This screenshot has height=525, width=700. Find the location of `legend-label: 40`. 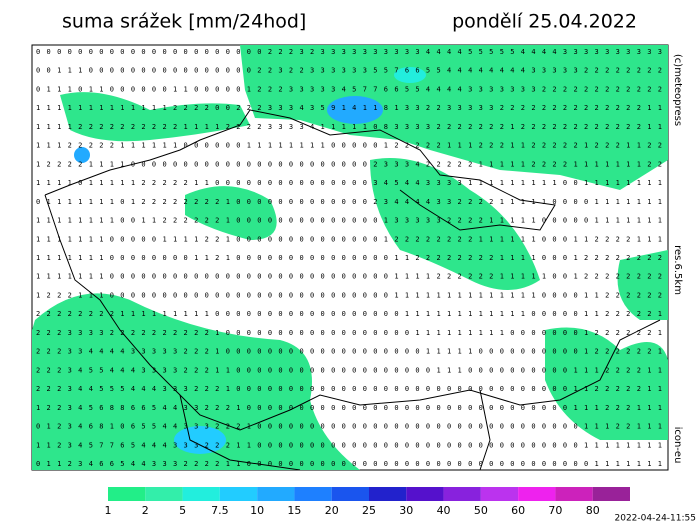

legend-label: 40 is located at coordinates (444, 510).